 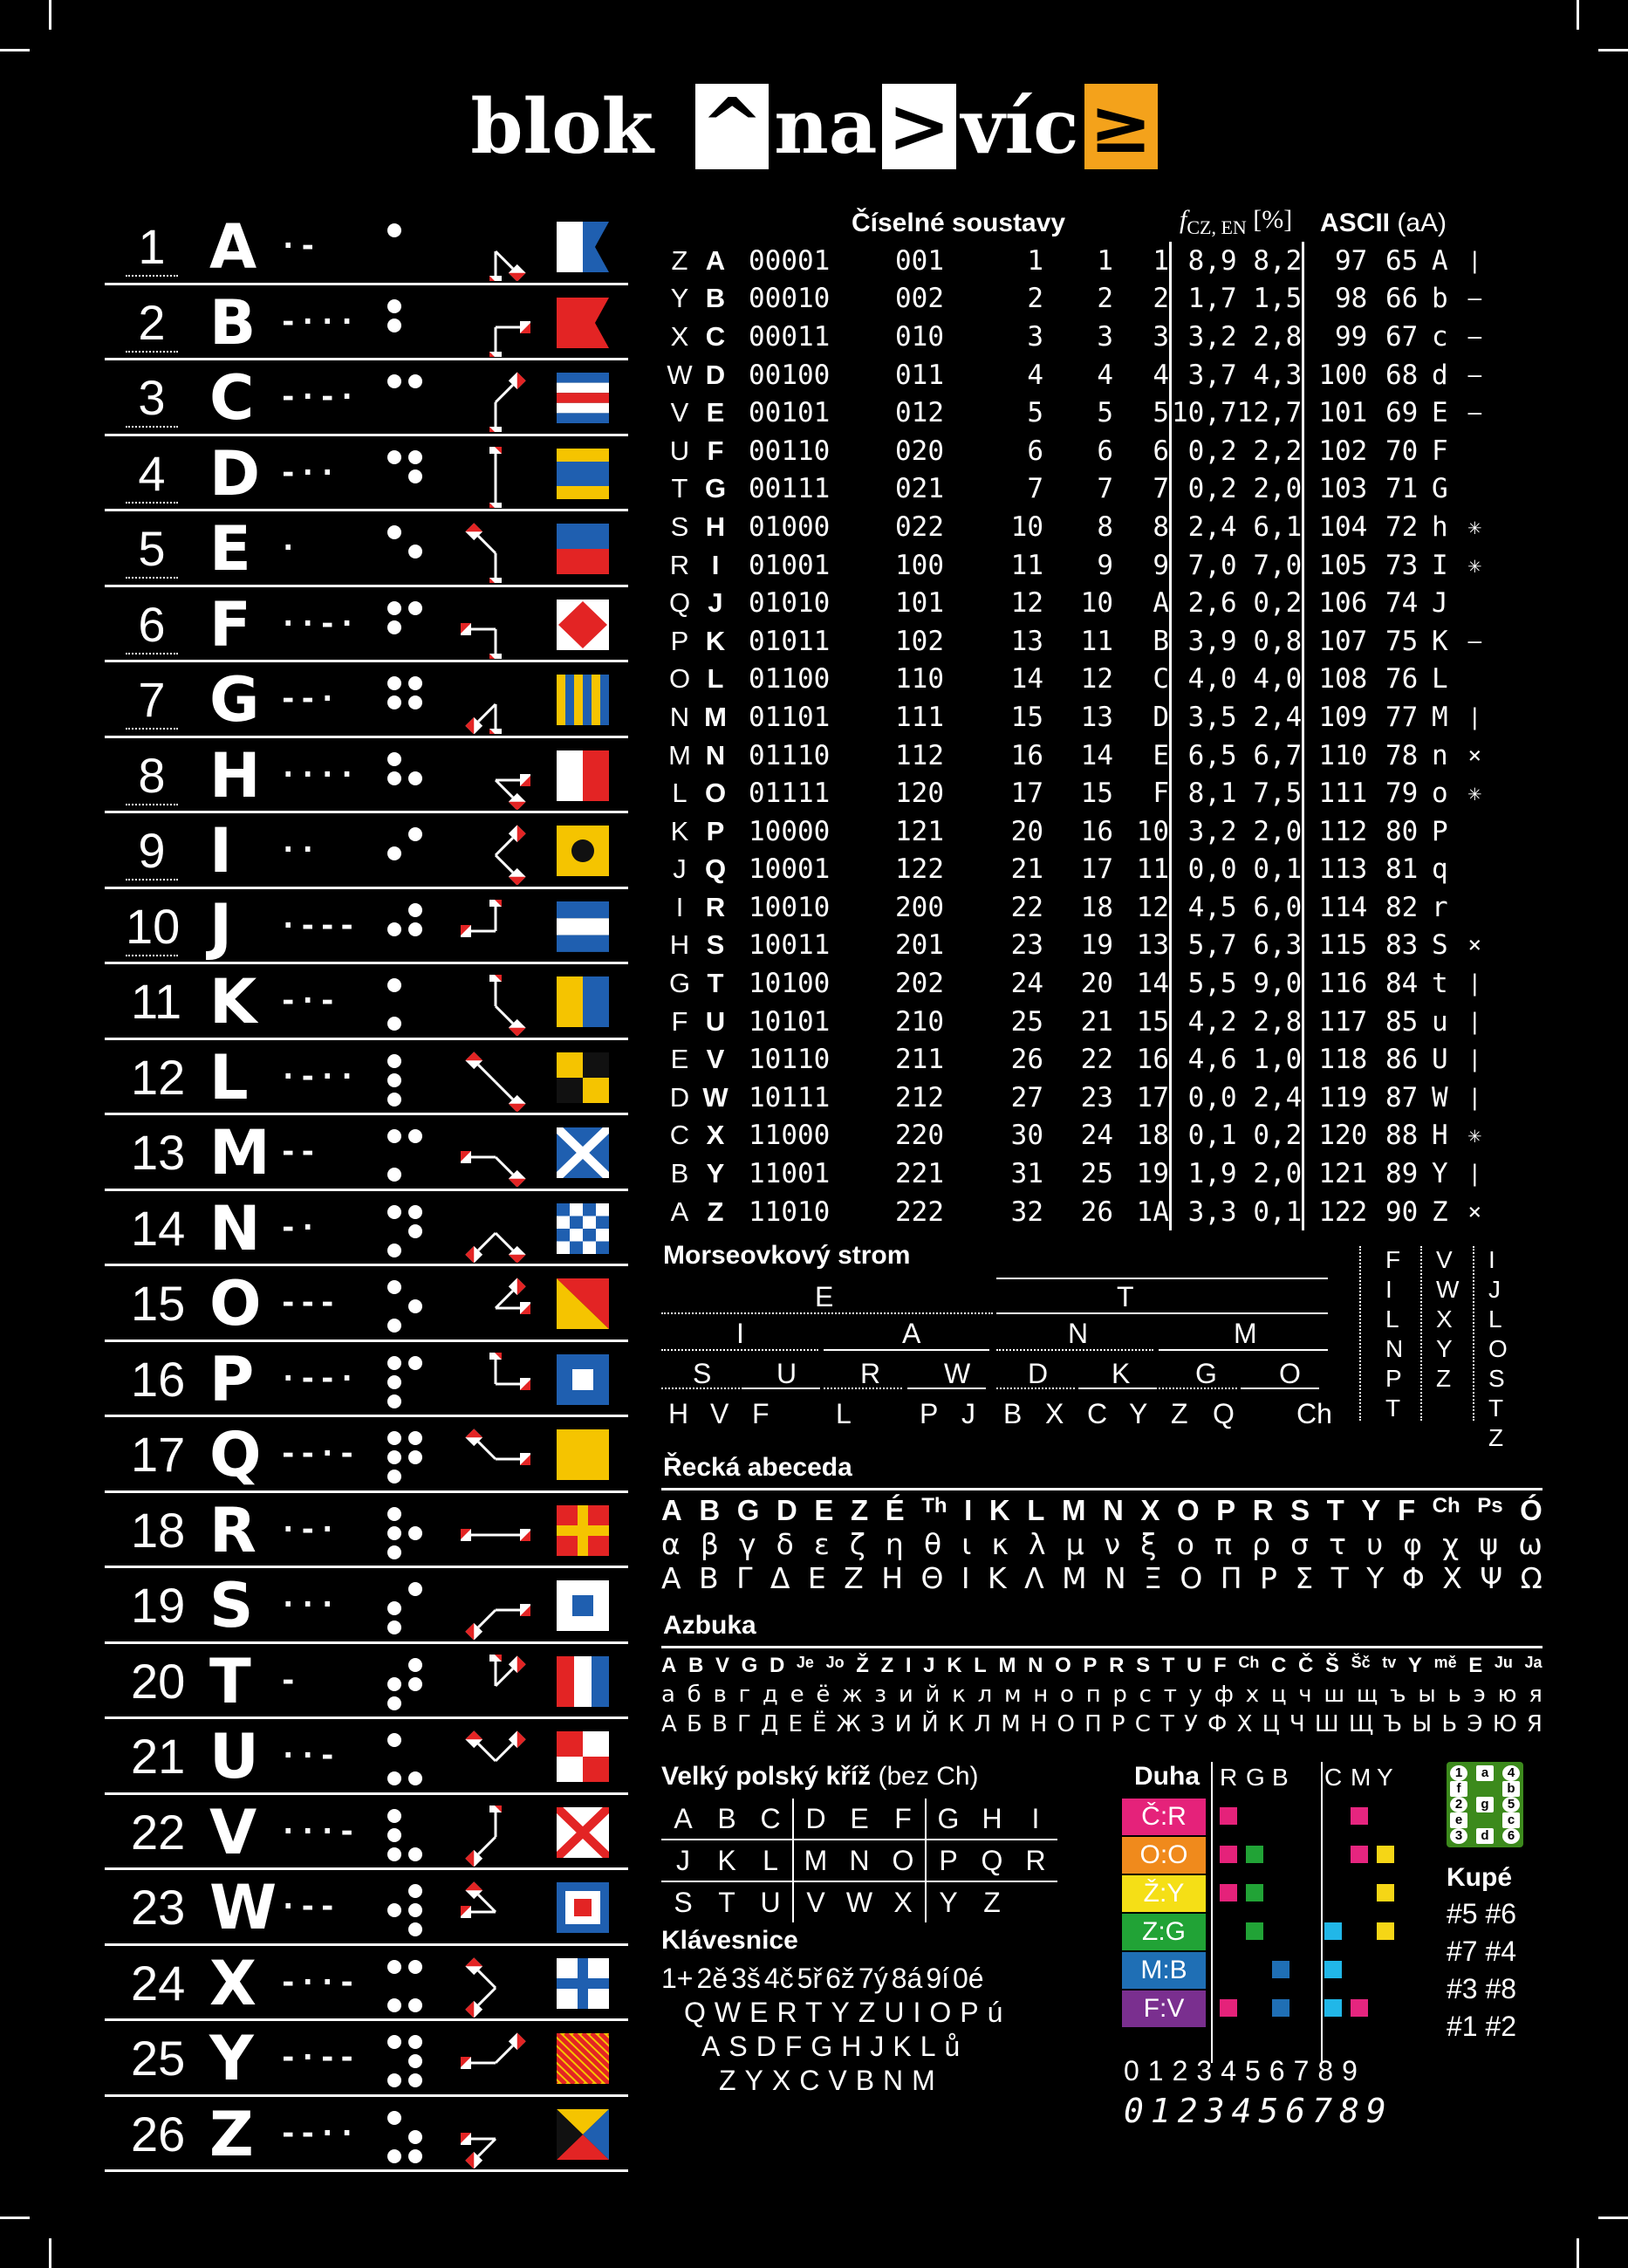 What do you see at coordinates (1041, 1695) in the screenshot?
I see `azbuka-letter: н` at bounding box center [1041, 1695].